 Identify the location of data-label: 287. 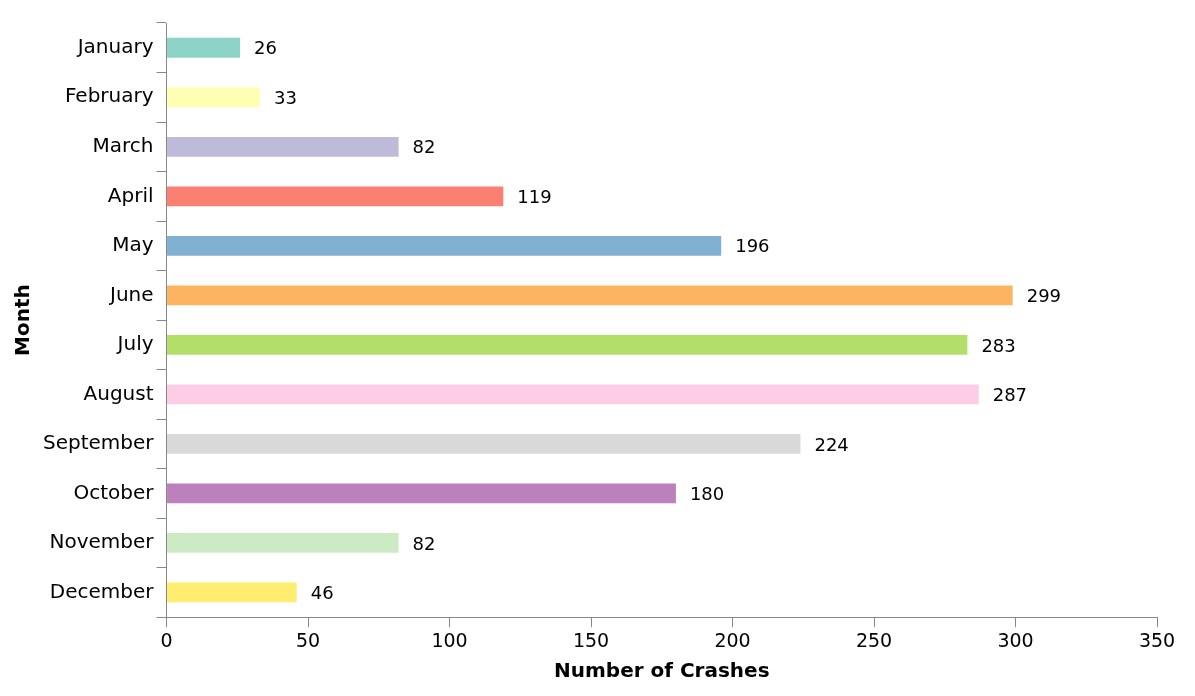
(1010, 395).